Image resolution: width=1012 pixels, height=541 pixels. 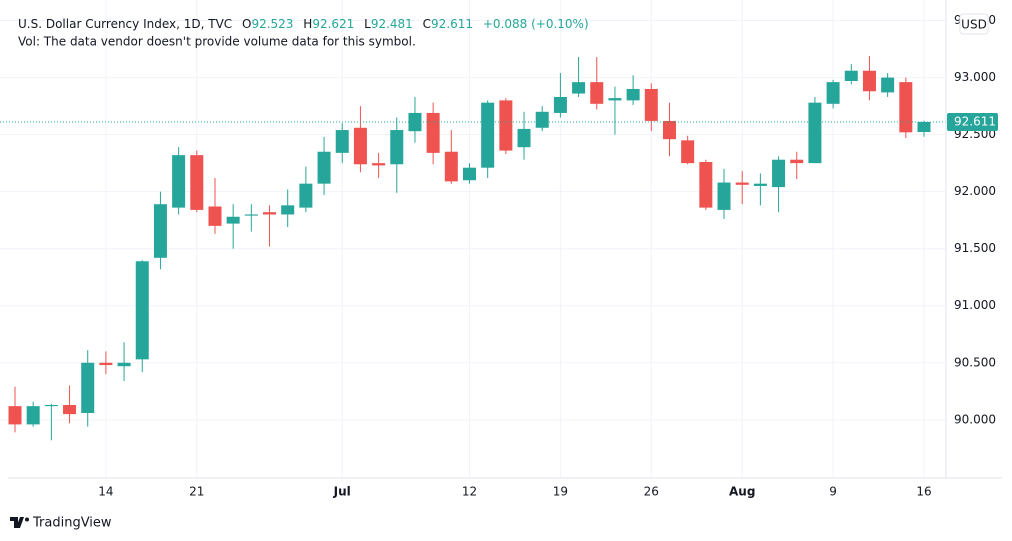 What do you see at coordinates (536, 24) in the screenshot?
I see `change-value: +0.088 (+0.10%)` at bounding box center [536, 24].